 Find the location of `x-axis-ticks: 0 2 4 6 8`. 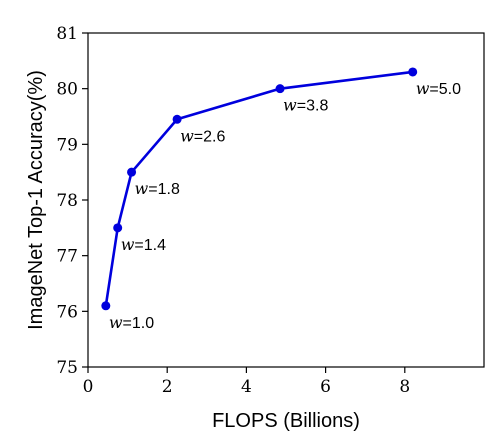

x-axis-ticks: 0 2 4 6 8 is located at coordinates (246, 382).